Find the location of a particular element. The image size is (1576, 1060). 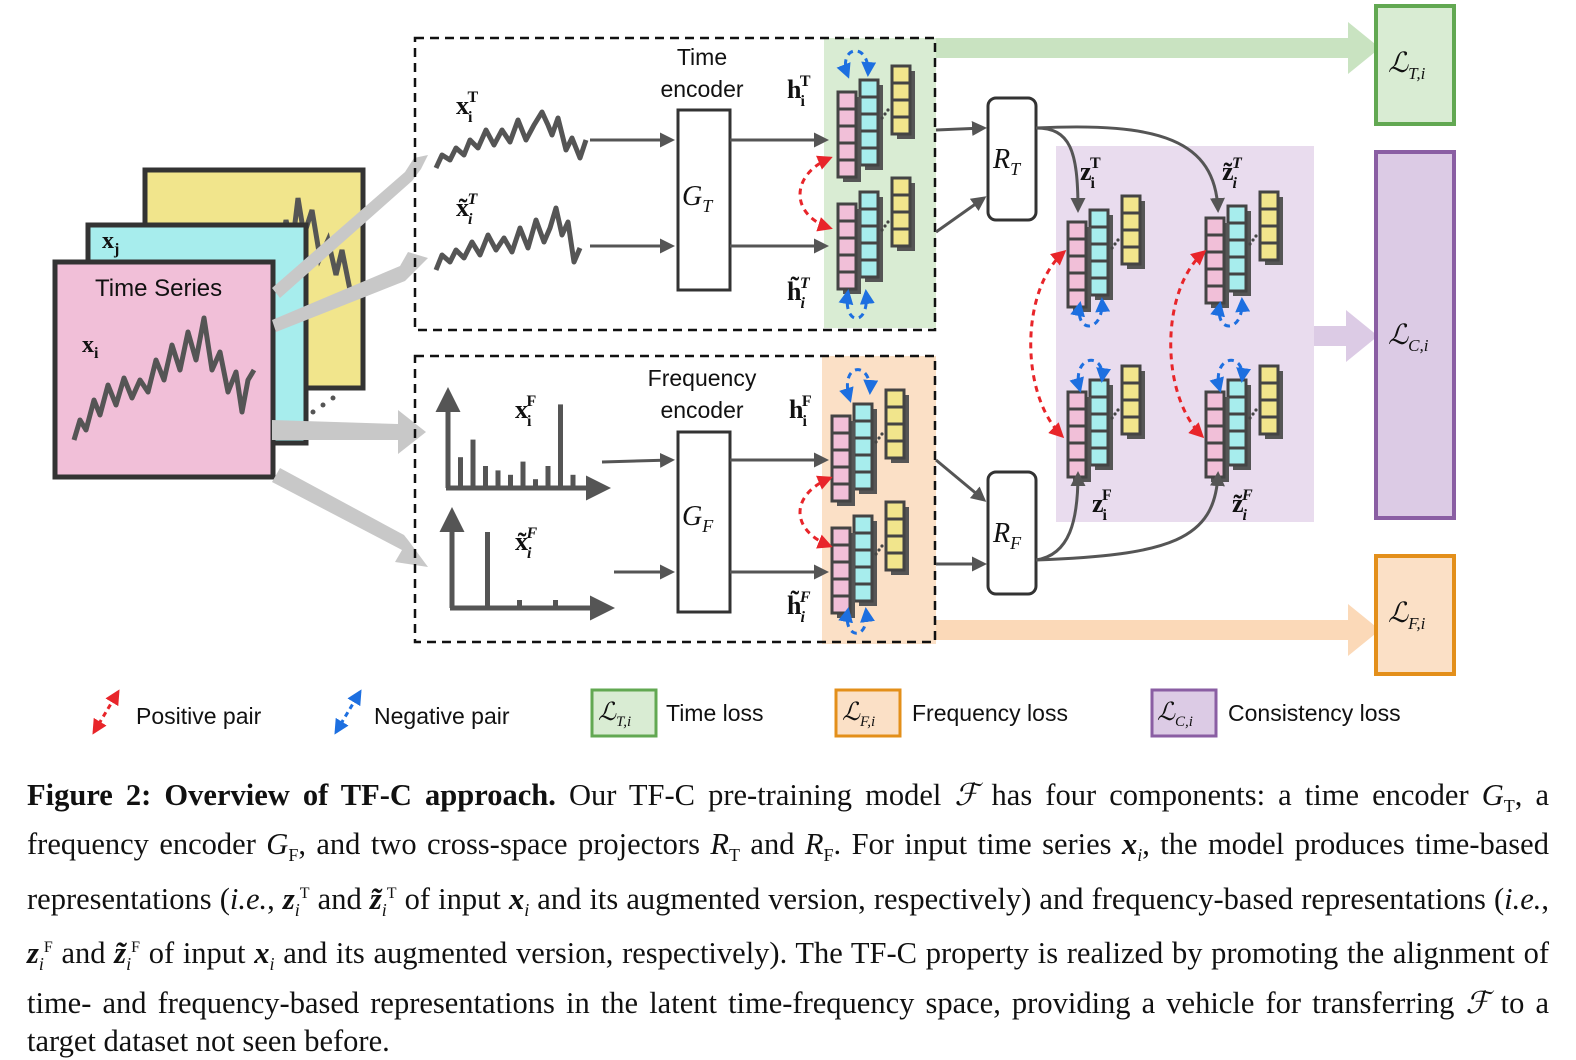

zf-aug-label: z̃iF is located at coordinates (1242, 505).